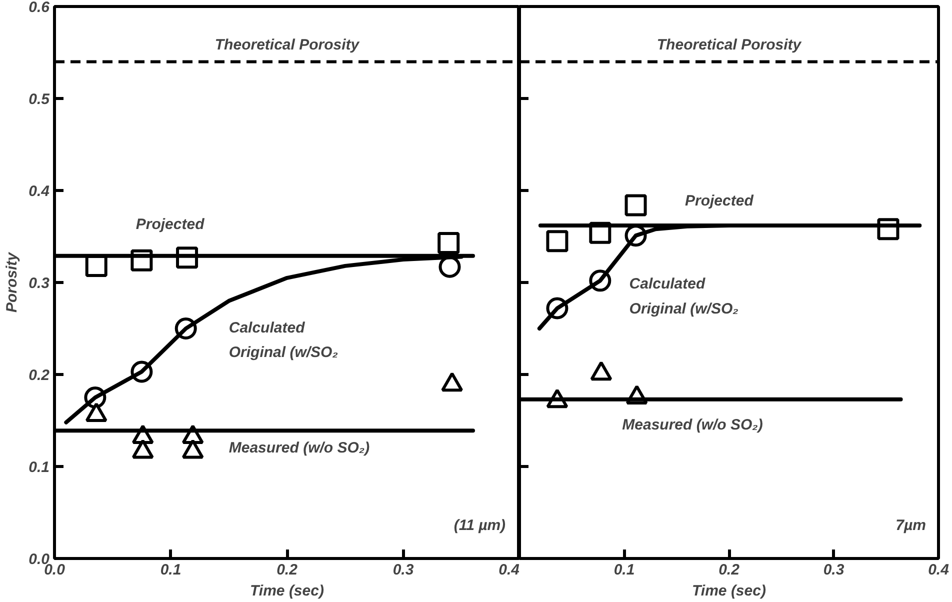 The height and width of the screenshot is (602, 952). Describe the element at coordinates (39, 191) in the screenshot. I see `y-tick-label: 0.4` at that location.